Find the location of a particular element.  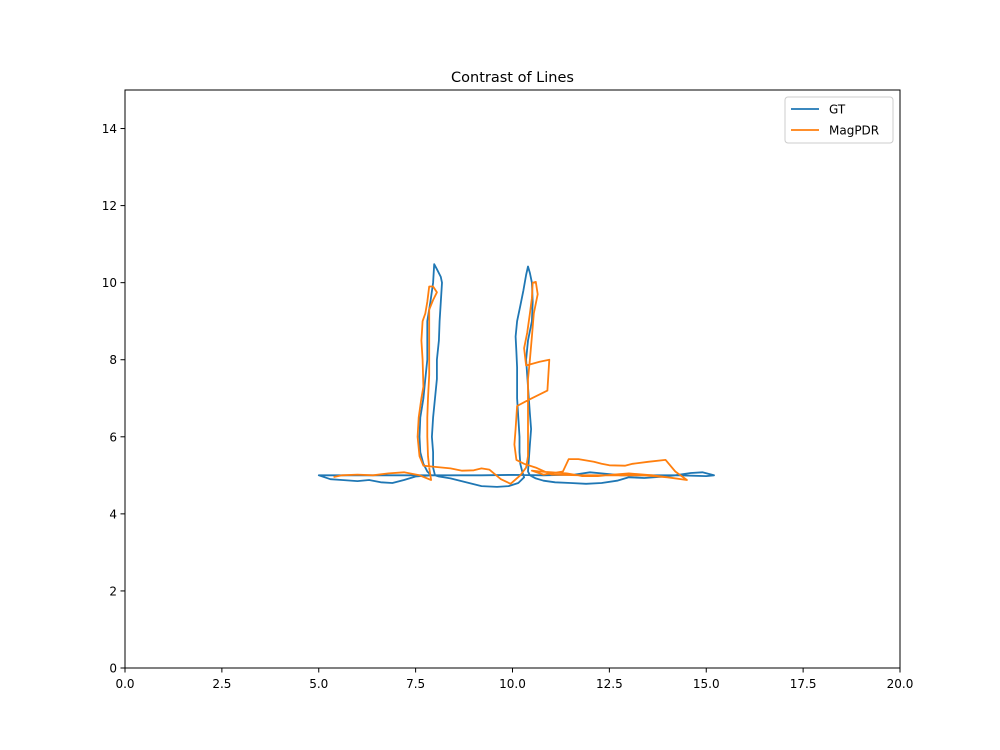

y-tick-label: 12 is located at coordinates (109, 206).